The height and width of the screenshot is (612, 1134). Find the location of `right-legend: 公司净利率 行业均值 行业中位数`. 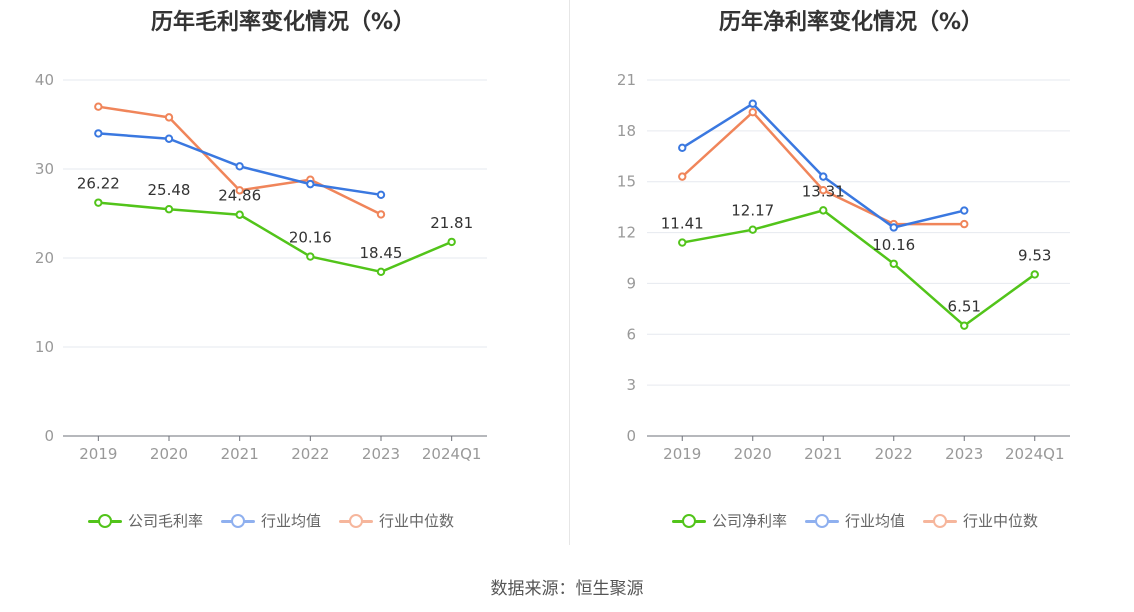

right-legend: 公司净利率 行业均值 行业中位数 is located at coordinates (855, 520).